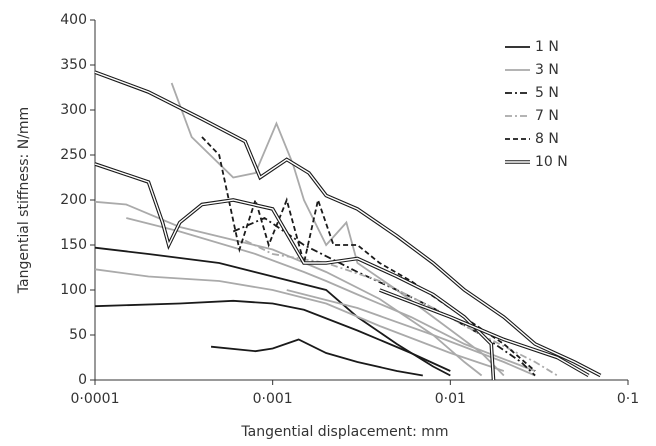  What do you see at coordinates (73, 245) in the screenshot?
I see `y-tick-label: 150` at bounding box center [73, 245].